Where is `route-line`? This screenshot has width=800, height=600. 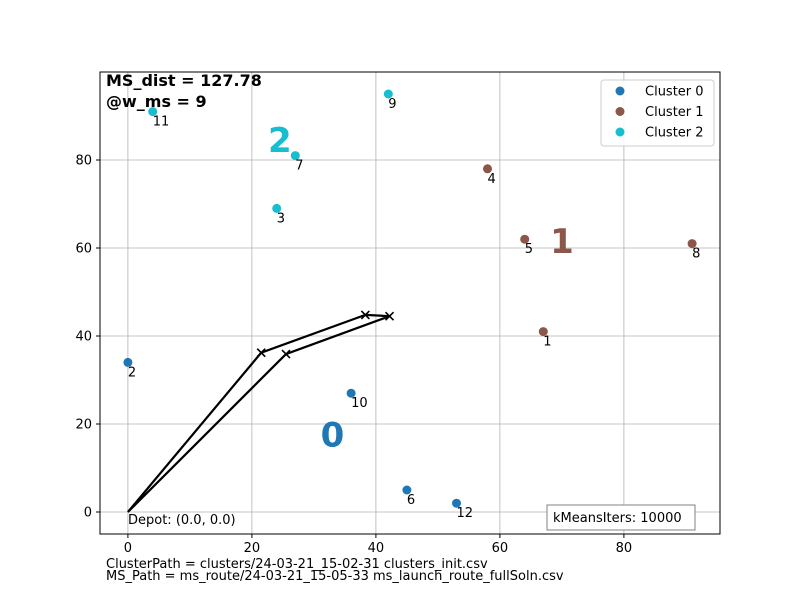 route-line is located at coordinates (259, 413).